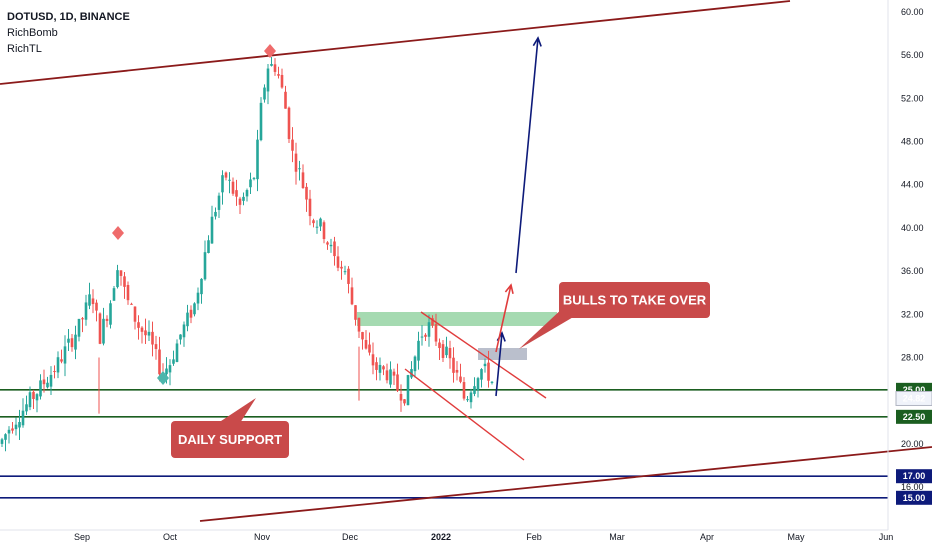 This screenshot has width=932, height=550. I want to click on y-tick-label: 20.00, so click(912, 444).